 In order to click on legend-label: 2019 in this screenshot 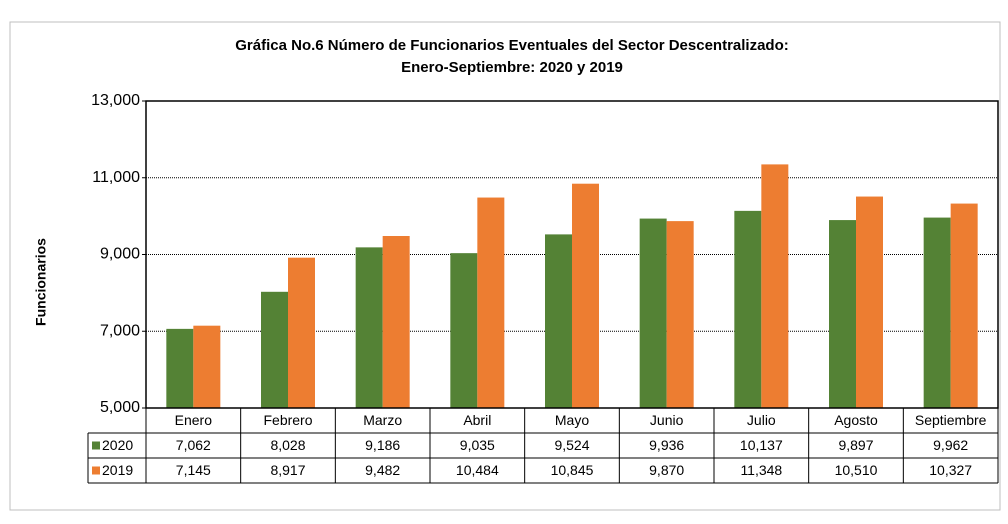, I will do `click(117, 470)`.